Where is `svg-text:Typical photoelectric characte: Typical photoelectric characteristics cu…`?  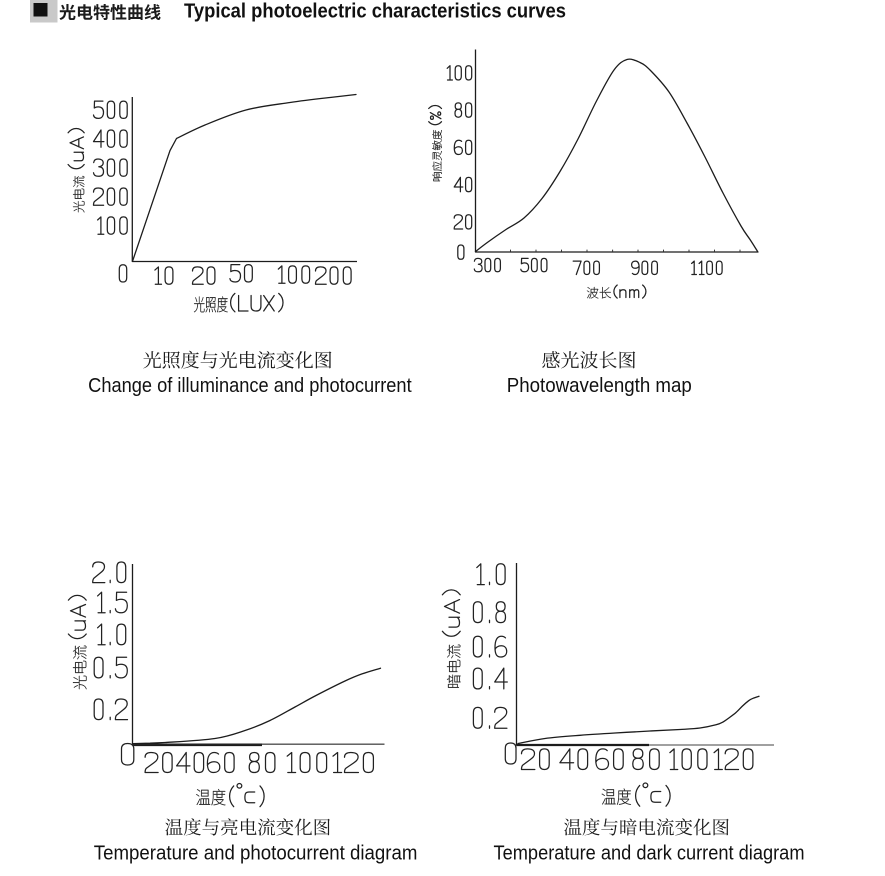 svg-text:Typical photoelectric characte: Typical photoelectric characteristics cu… is located at coordinates (375, 12).